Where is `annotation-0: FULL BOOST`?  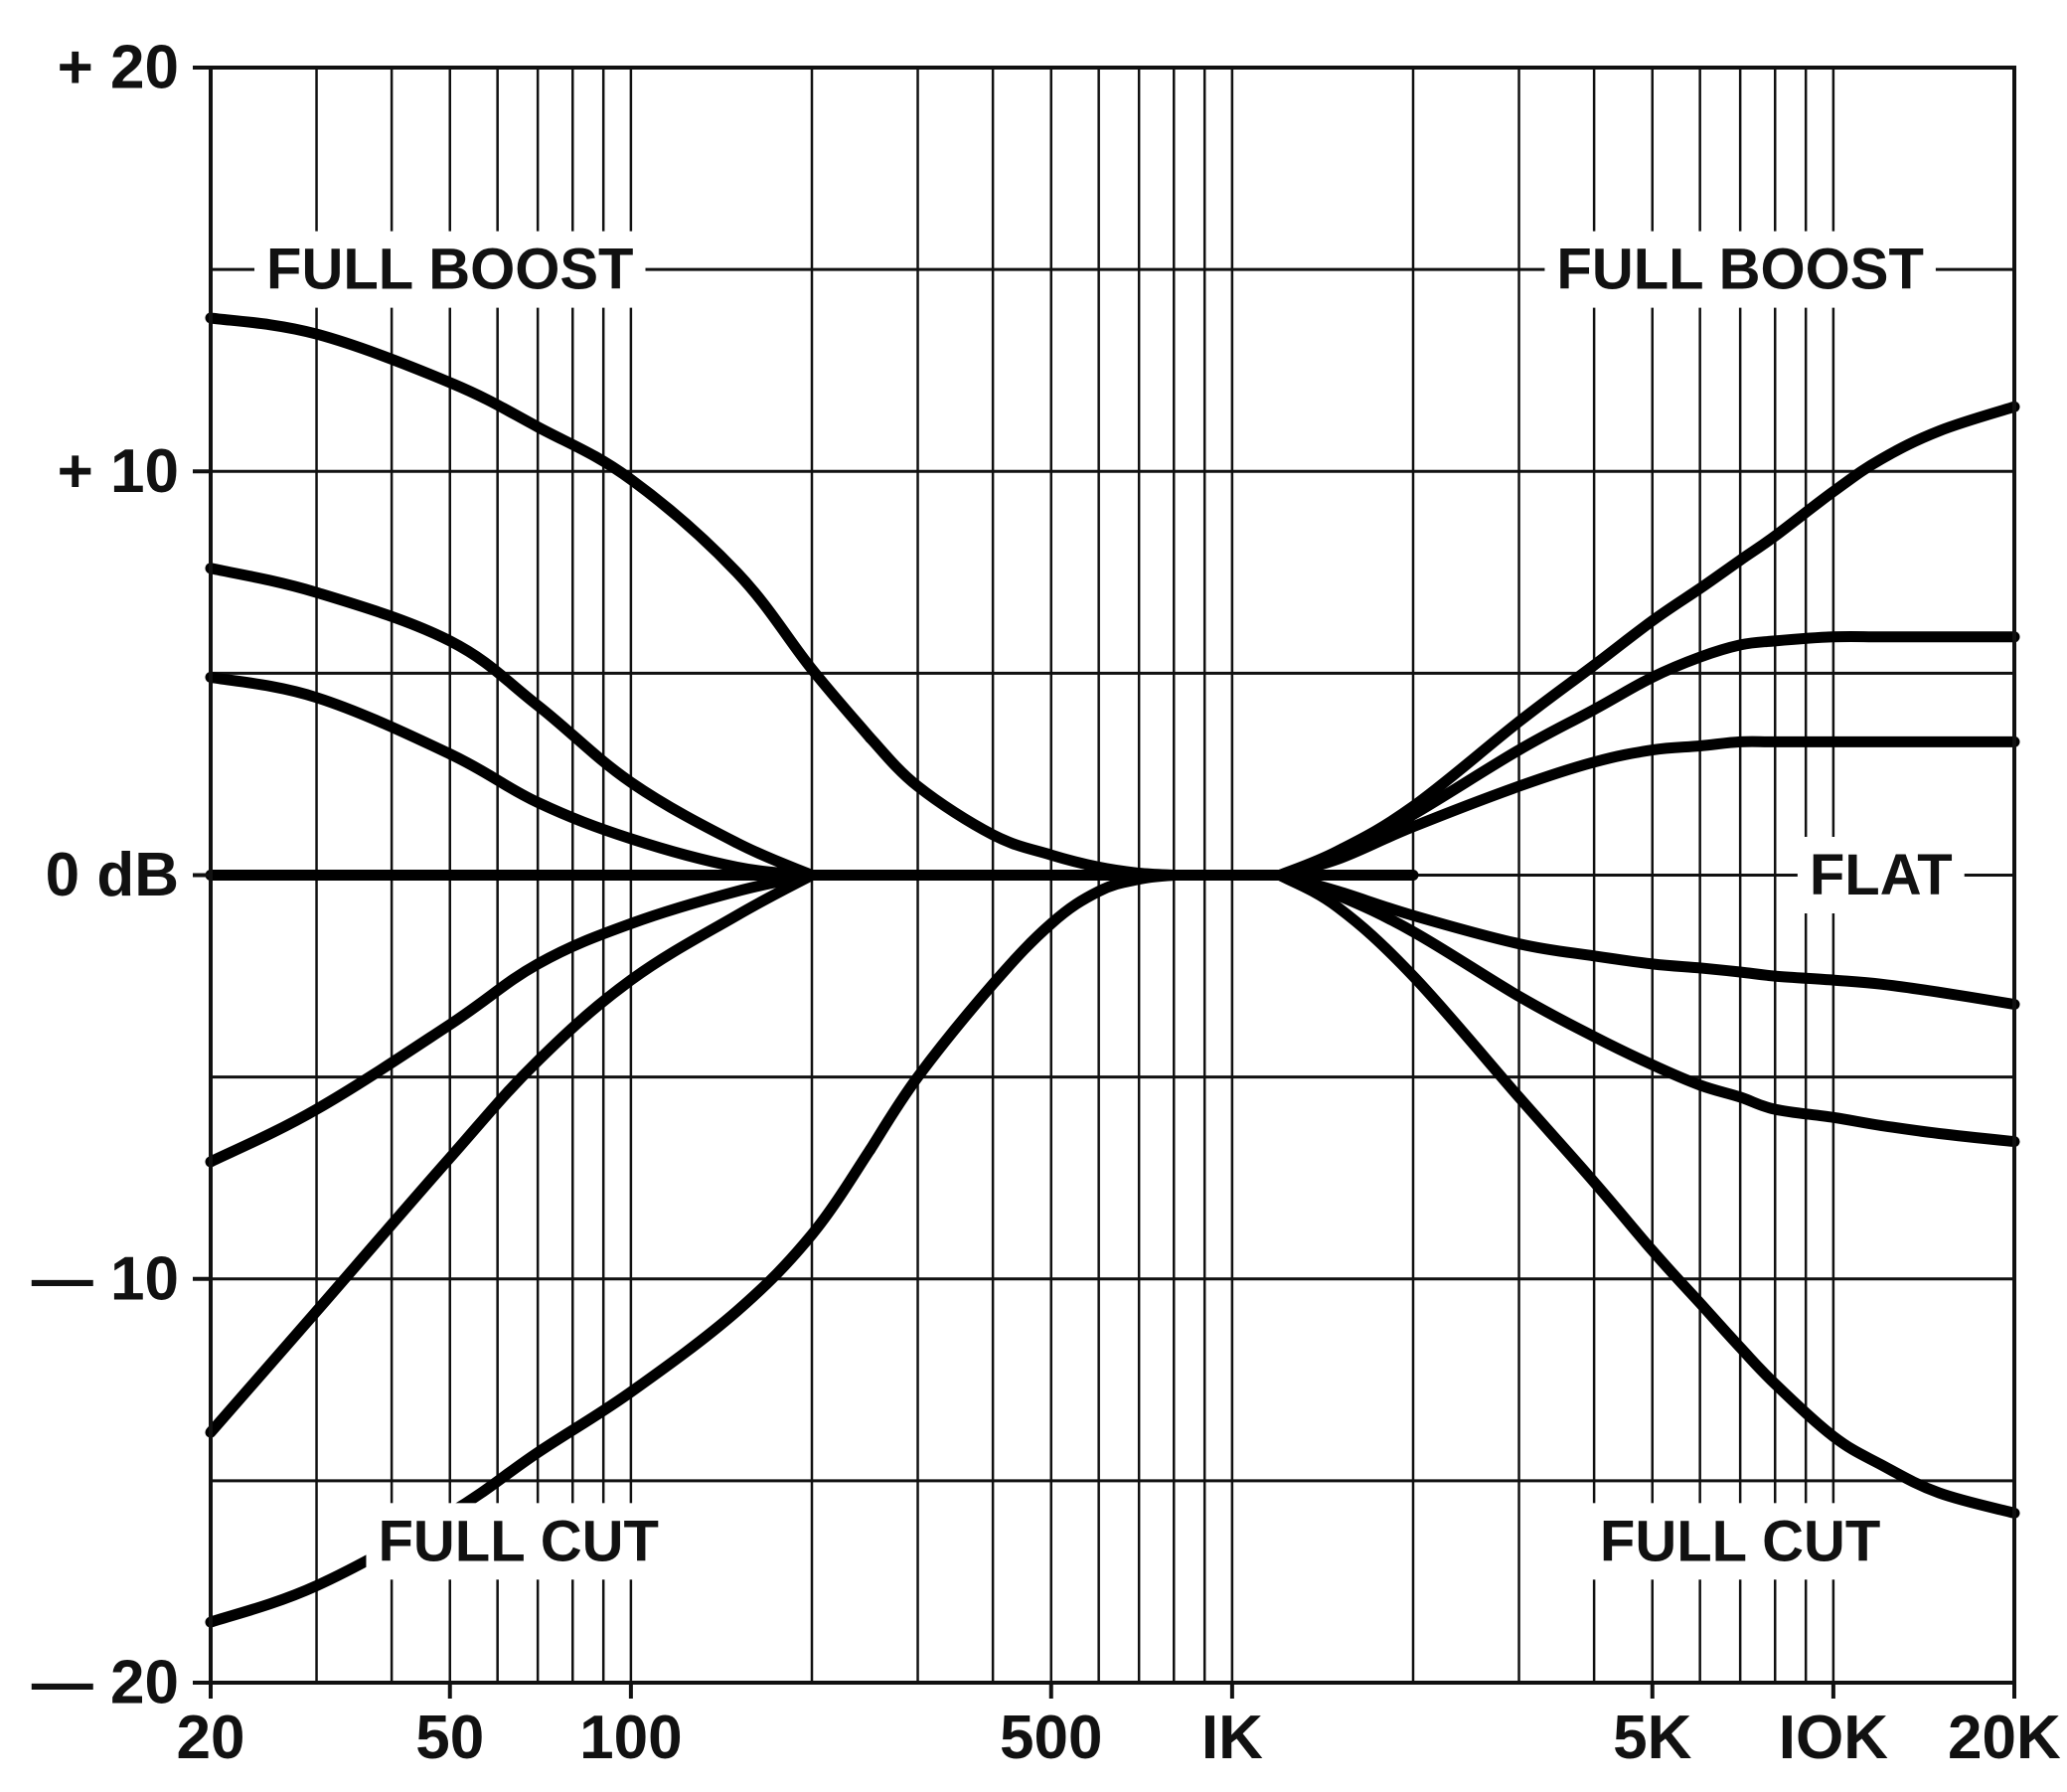 annotation-0: FULL BOOST is located at coordinates (450, 269).